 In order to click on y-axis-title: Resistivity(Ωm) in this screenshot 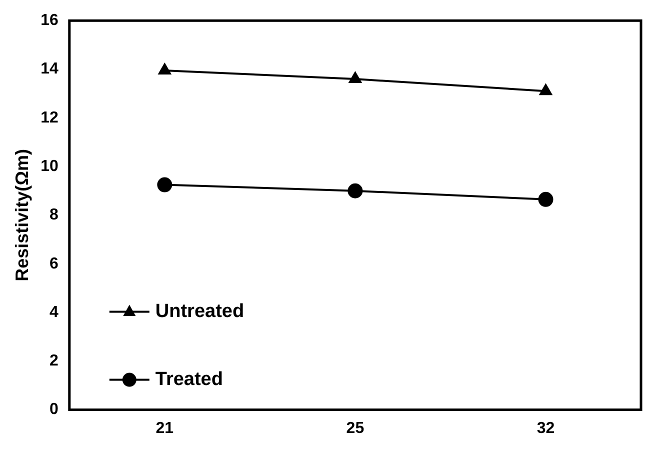, I will do `click(22, 215)`.